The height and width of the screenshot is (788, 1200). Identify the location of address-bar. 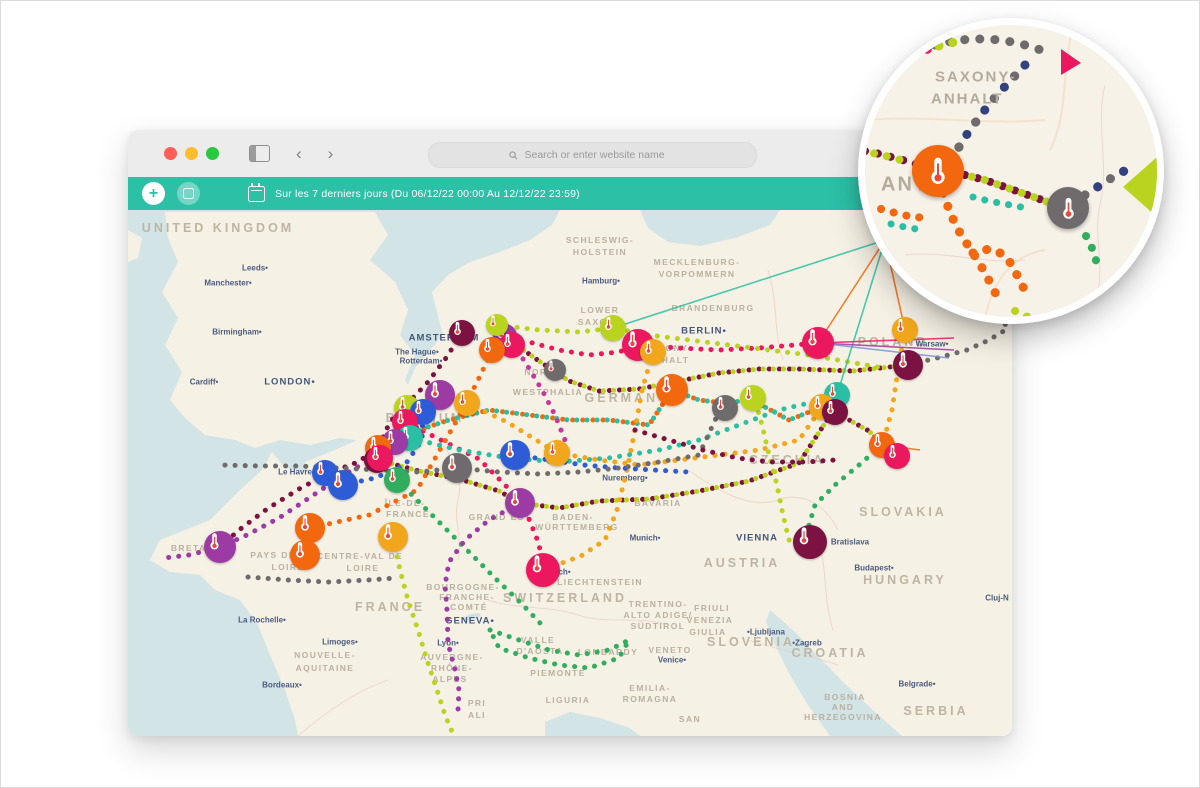
(592, 155).